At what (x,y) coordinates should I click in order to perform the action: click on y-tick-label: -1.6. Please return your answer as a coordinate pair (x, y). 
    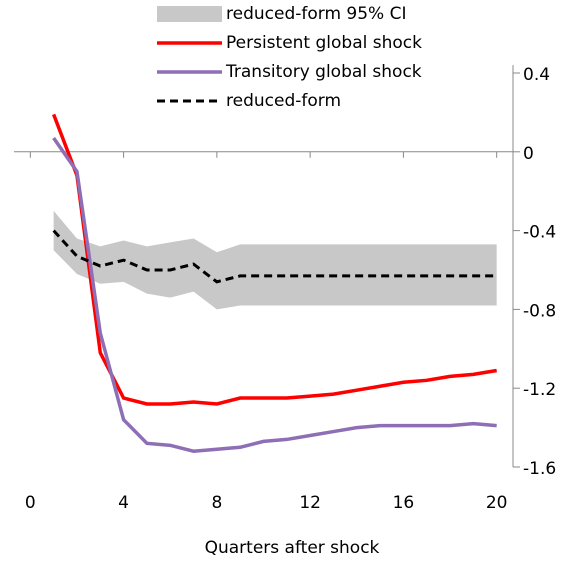
    Looking at the image, I should click on (539, 469).